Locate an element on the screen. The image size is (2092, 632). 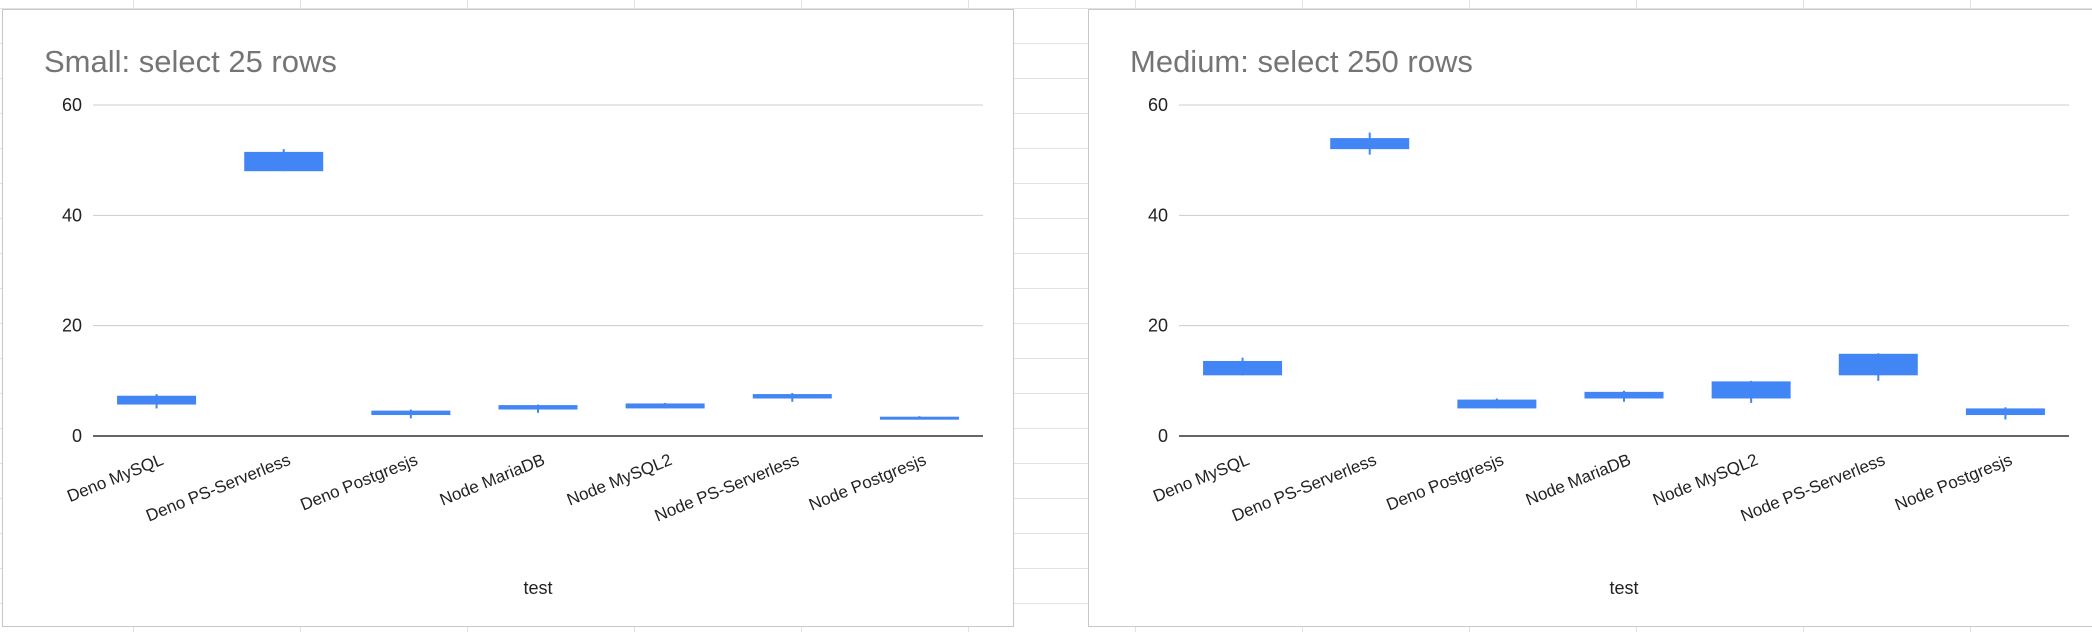
chart-title: Small: select 25 rows is located at coordinates (190, 61).